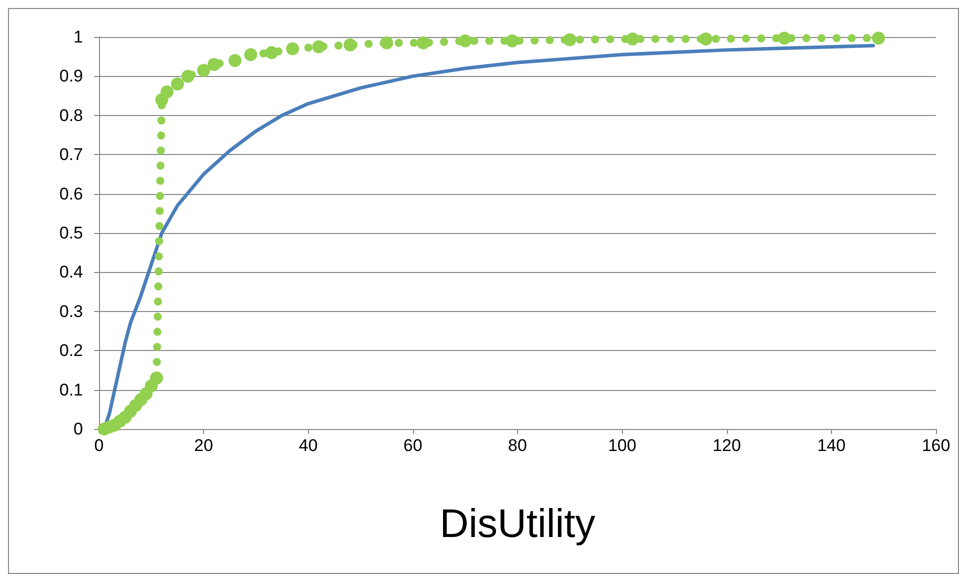 This screenshot has height=574, width=959. I want to click on y-tick-label: 0.6, so click(71, 194).